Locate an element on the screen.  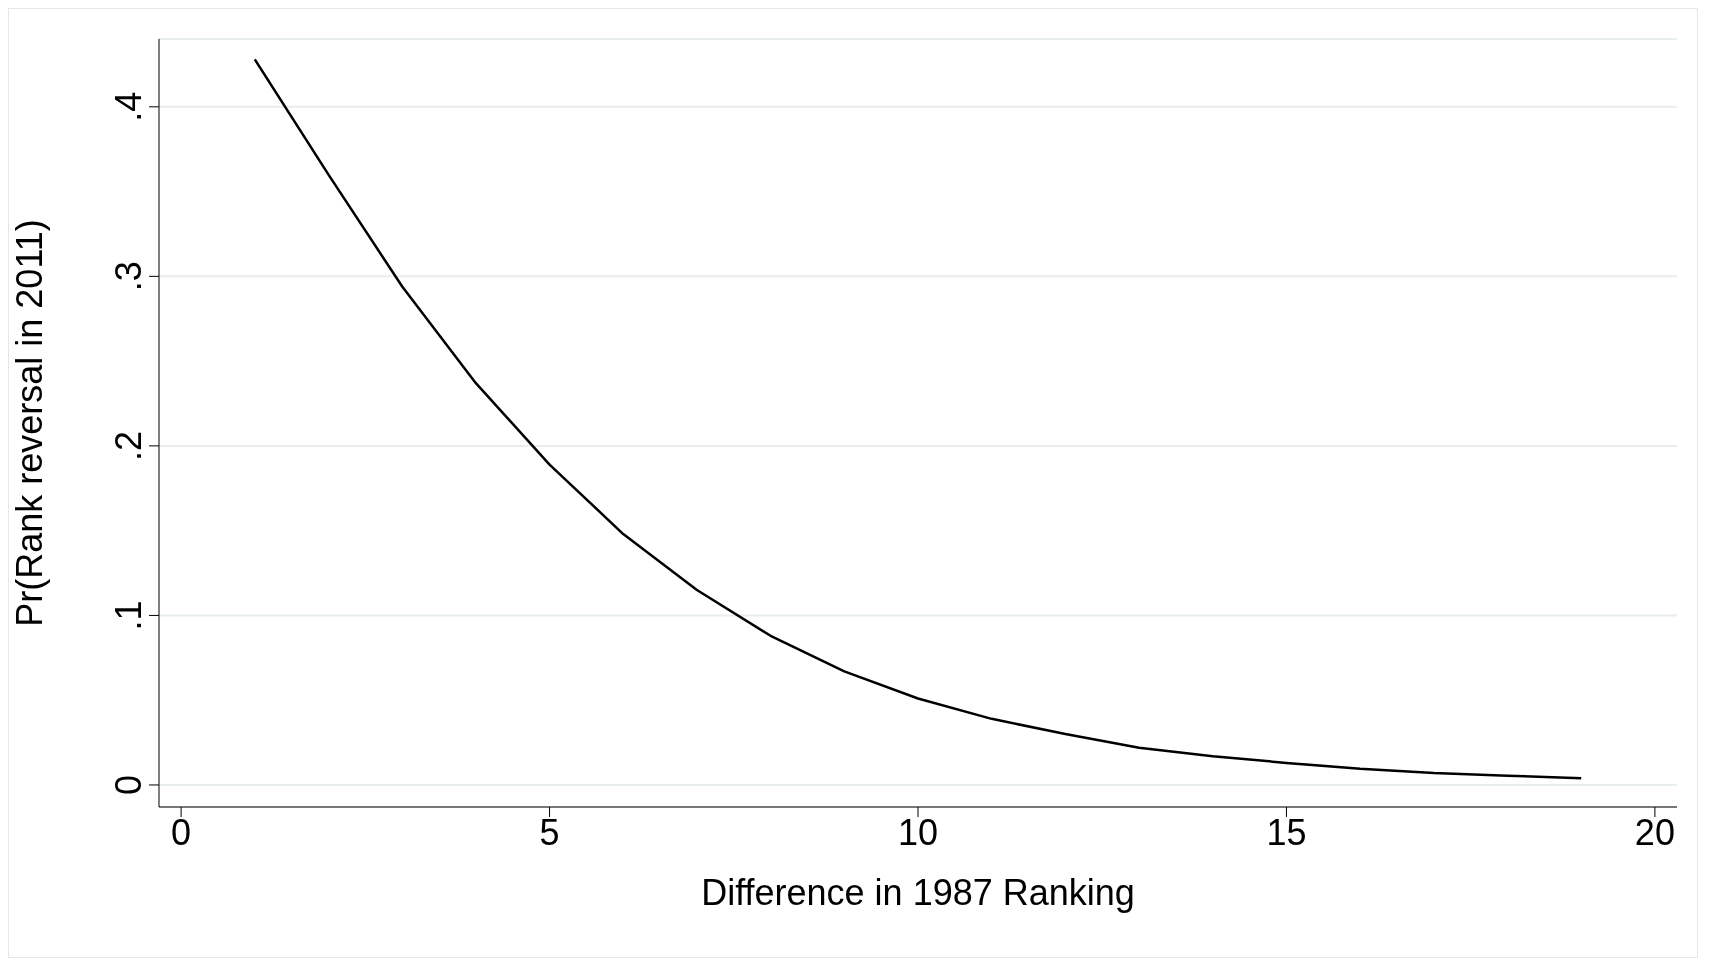
y-tick-label: .1 is located at coordinates (128, 615).